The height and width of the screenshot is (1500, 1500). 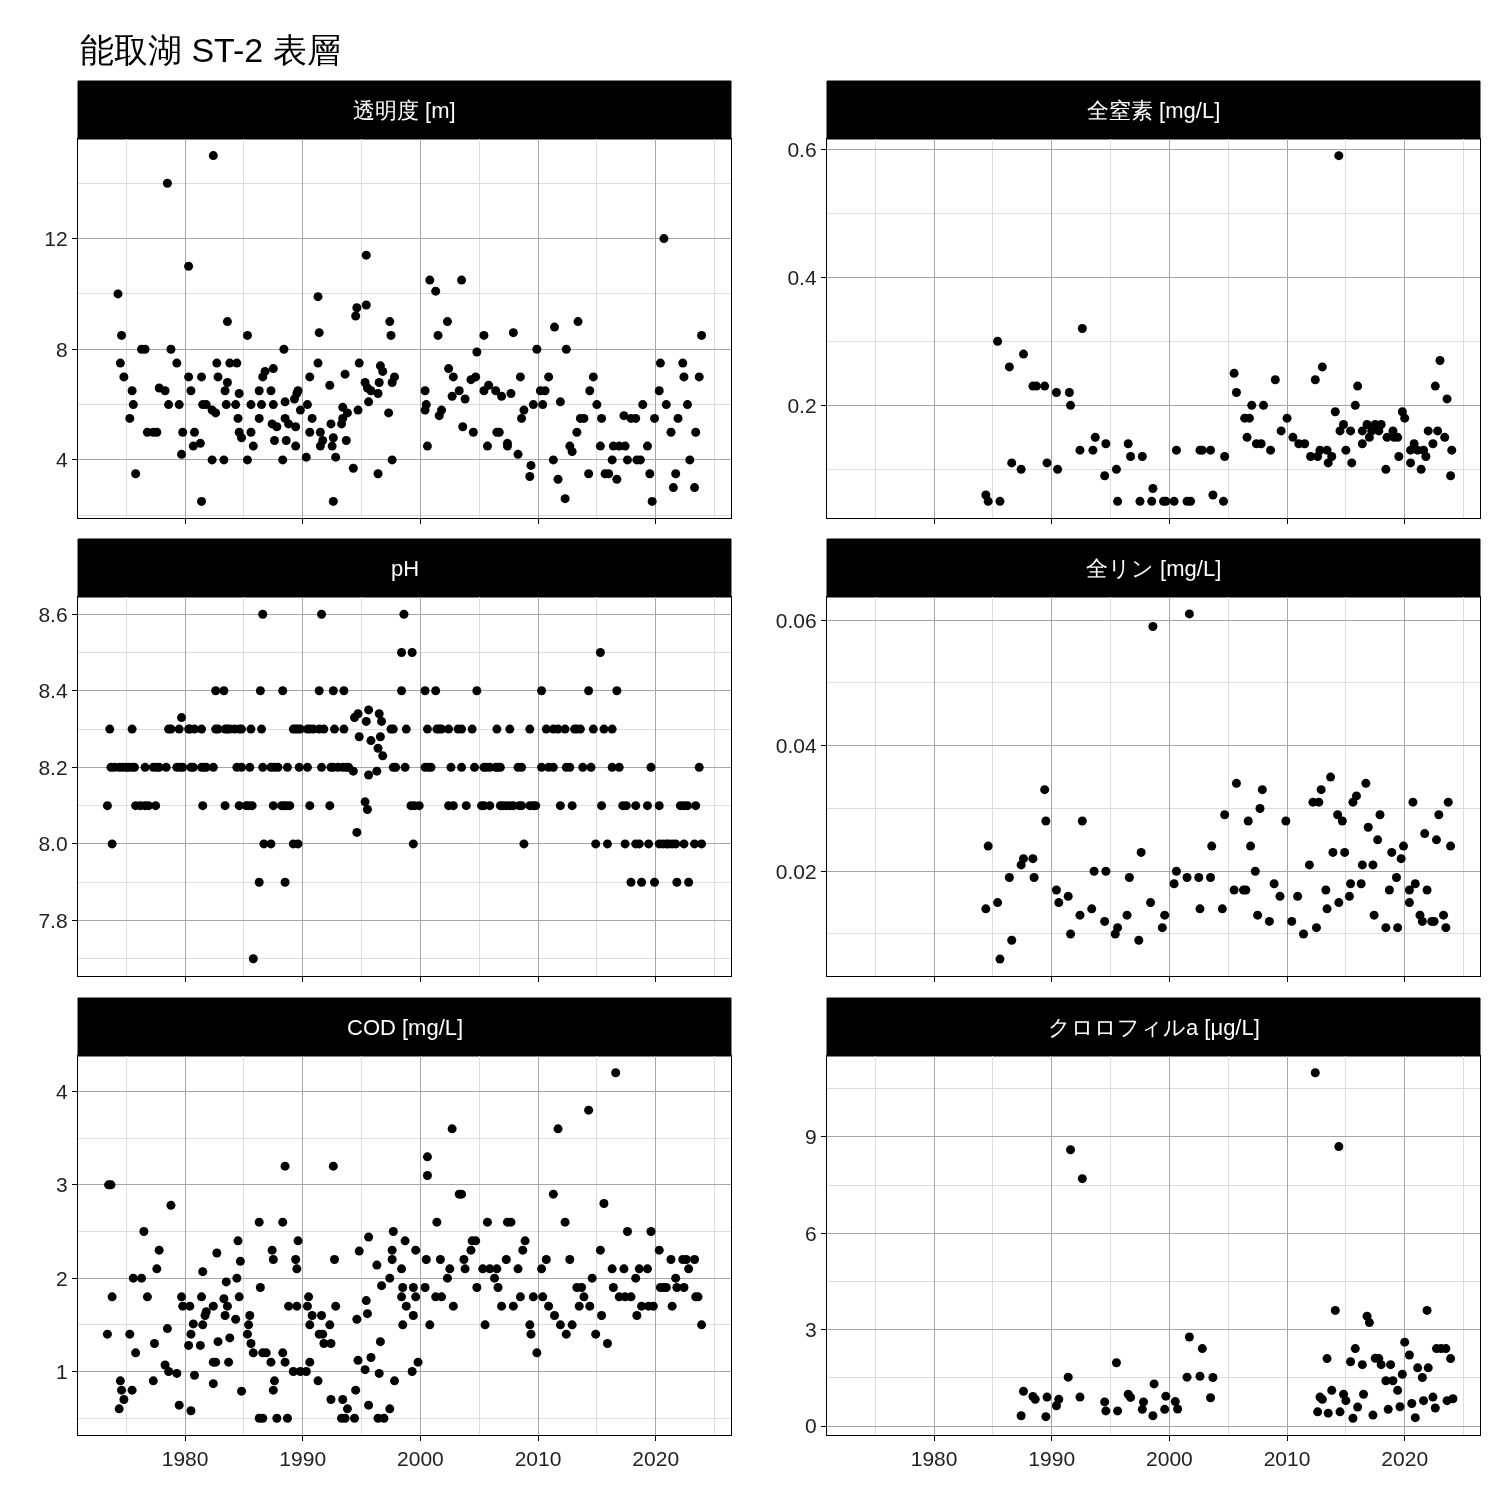 I want to click on y-tick-label: 8.0, so click(x=53, y=844).